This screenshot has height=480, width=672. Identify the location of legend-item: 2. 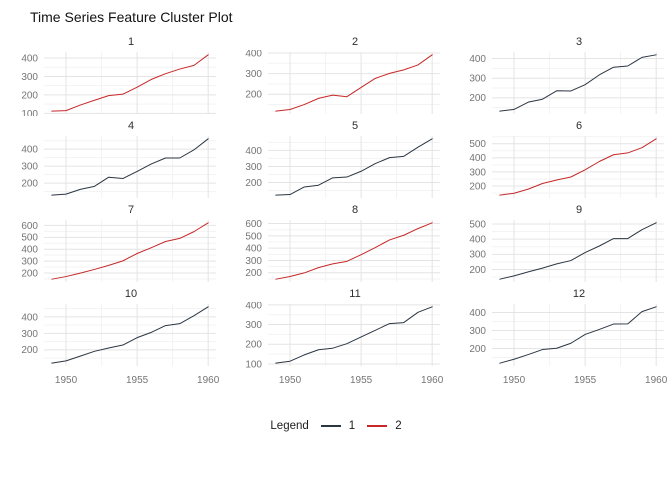
(384, 426).